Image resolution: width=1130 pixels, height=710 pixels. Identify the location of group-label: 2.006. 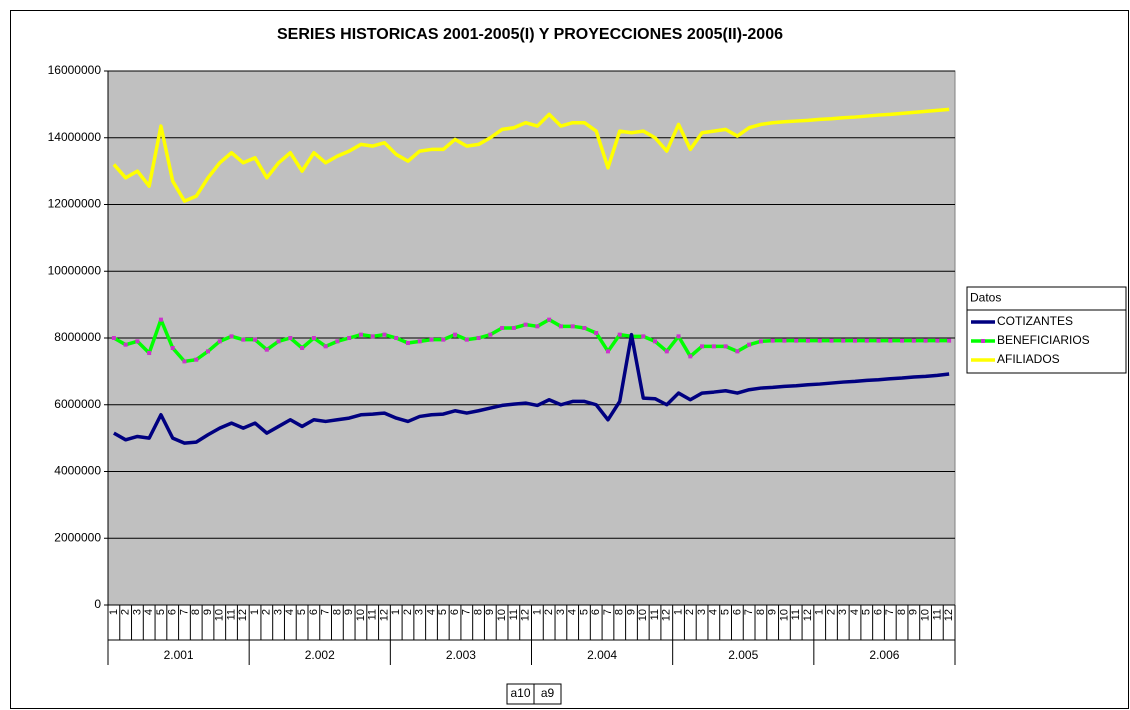
(884, 655).